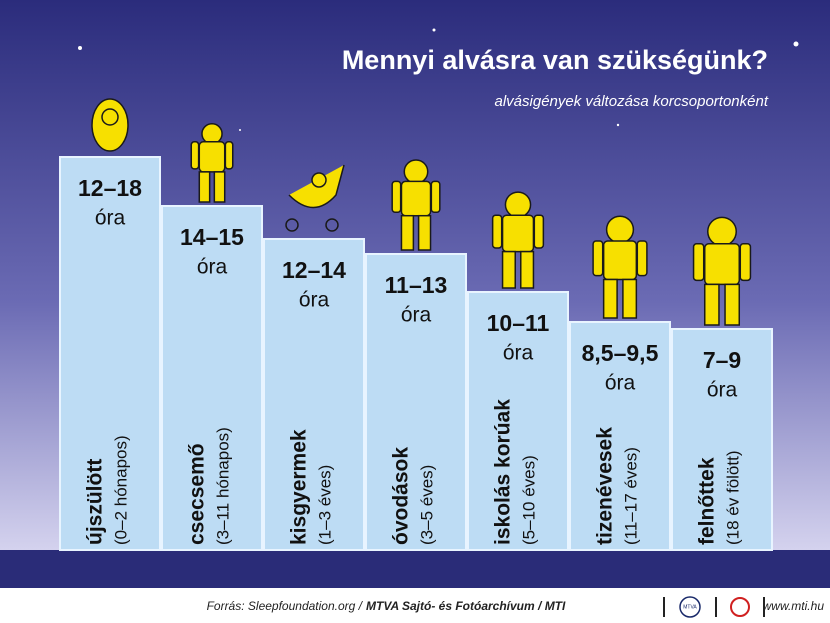 The height and width of the screenshot is (623, 830). What do you see at coordinates (794, 606) in the screenshot?
I see `url: www.mti.hu` at bounding box center [794, 606].